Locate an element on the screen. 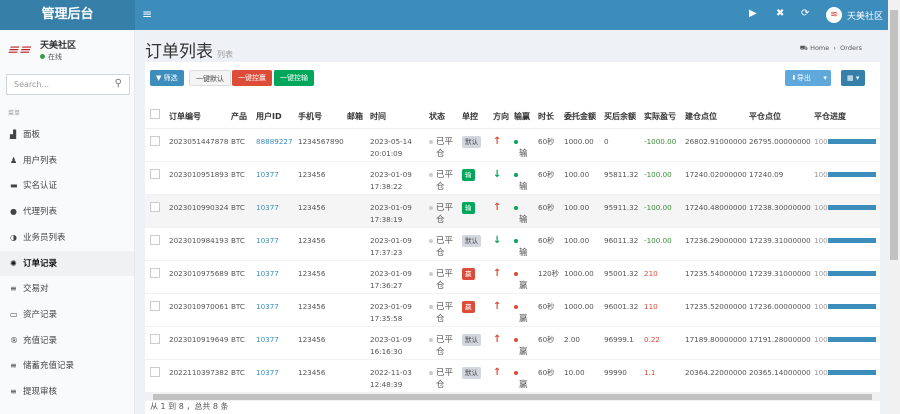 Image resolution: width=900 pixels, height=414 pixels. sidebar-item: ♟ 用户列表 is located at coordinates (67, 160).